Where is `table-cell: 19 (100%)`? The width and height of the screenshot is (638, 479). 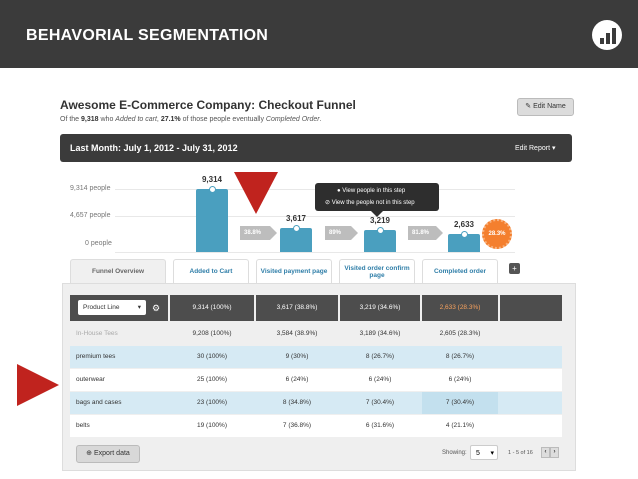
table-cell: 19 (100%) is located at coordinates (212, 425).